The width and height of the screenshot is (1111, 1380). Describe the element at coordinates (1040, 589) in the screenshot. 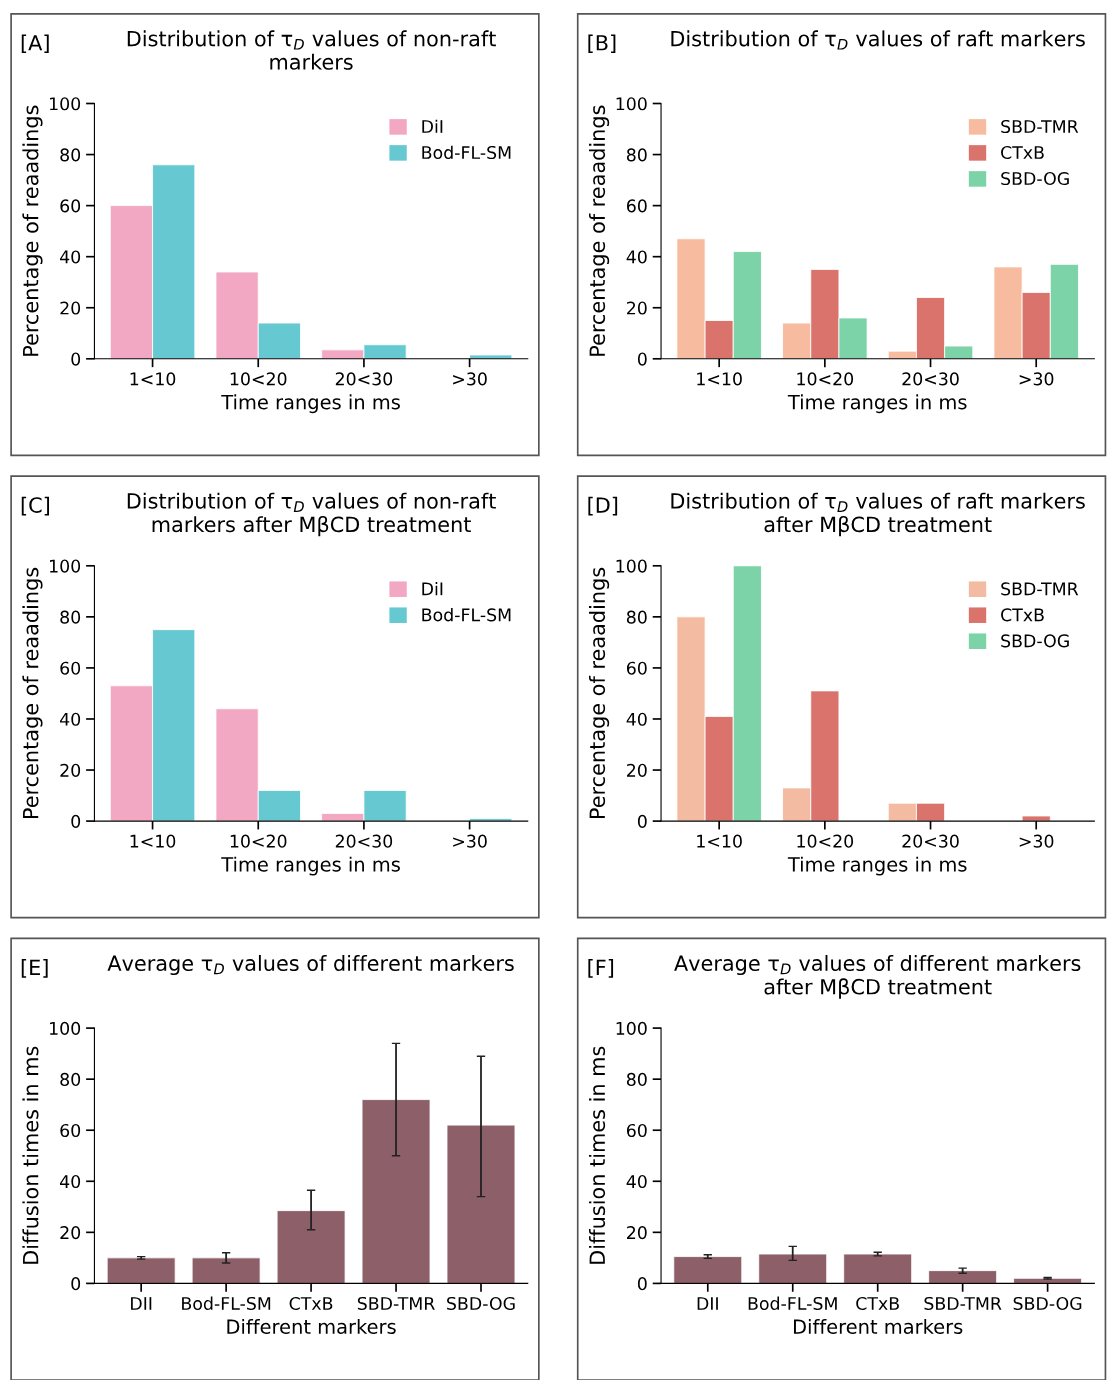

I see `legend-label: SBD-TMR` at that location.